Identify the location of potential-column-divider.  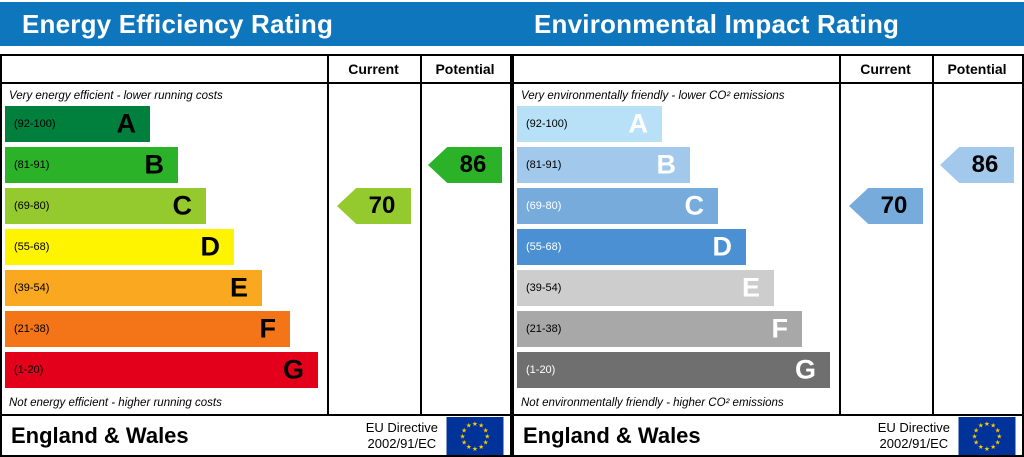
(421, 235).